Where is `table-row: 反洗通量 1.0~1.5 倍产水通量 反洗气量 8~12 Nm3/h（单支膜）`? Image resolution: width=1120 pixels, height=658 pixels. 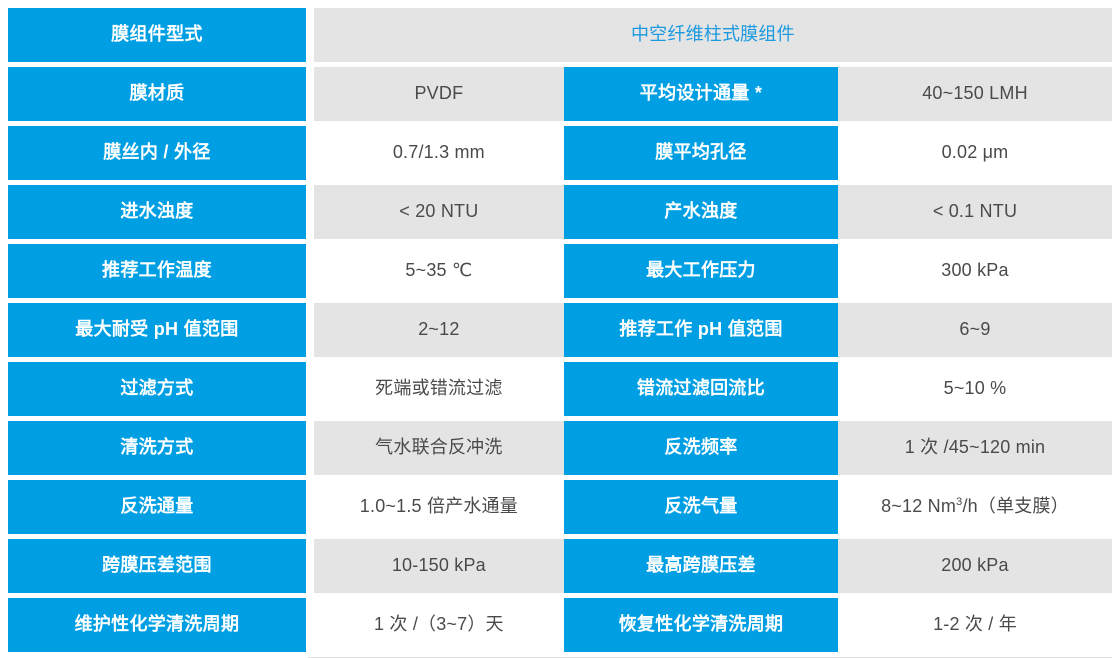
table-row: 反洗通量 1.0~1.5 倍产水通量 反洗气量 8~12 Nm3/h（单支膜） is located at coordinates (560, 507).